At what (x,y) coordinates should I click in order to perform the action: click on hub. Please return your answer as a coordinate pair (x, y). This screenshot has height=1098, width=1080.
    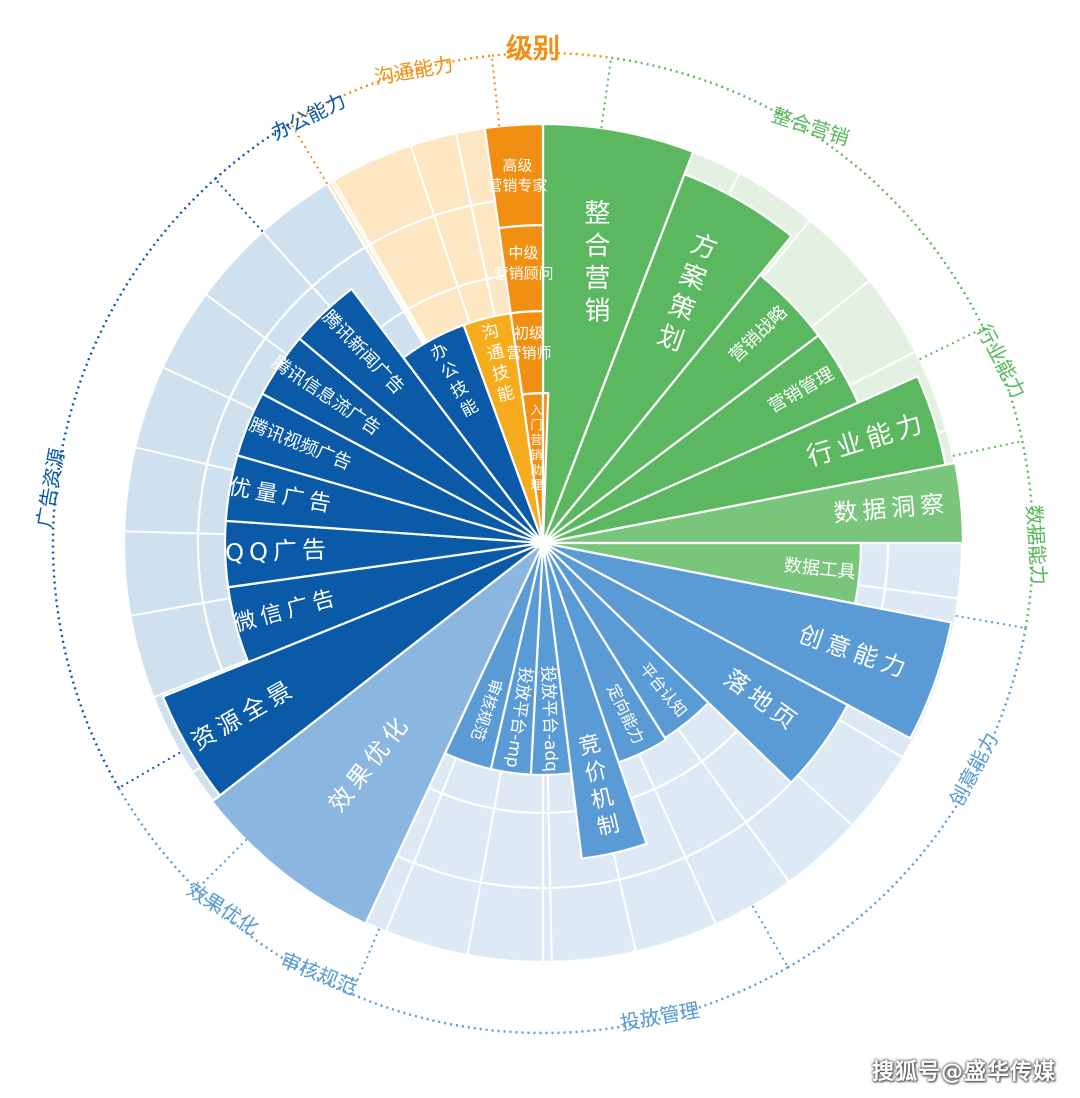
    Looking at the image, I should click on (543, 543).